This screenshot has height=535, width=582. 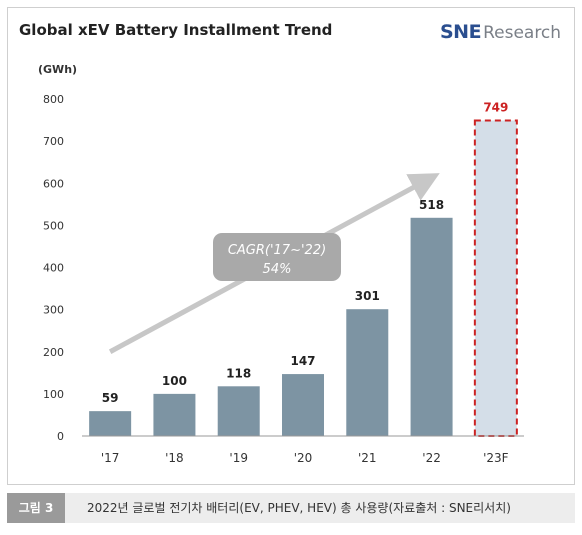 I want to click on bar-value-label: 59, so click(x=110, y=398).